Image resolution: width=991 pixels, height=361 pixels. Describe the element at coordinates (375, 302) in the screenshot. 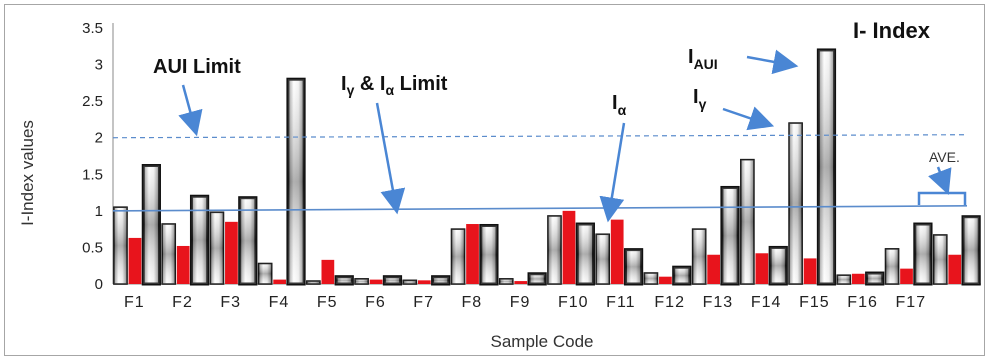

I see `x-tick-label: F6` at that location.